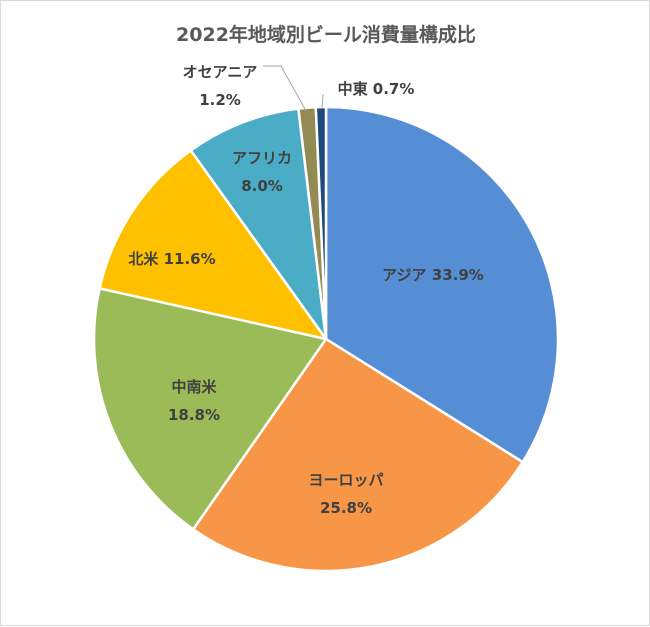  What do you see at coordinates (326, 34) in the screenshot?
I see `chart-title: 2022年地域別ビール消費量構成比` at bounding box center [326, 34].